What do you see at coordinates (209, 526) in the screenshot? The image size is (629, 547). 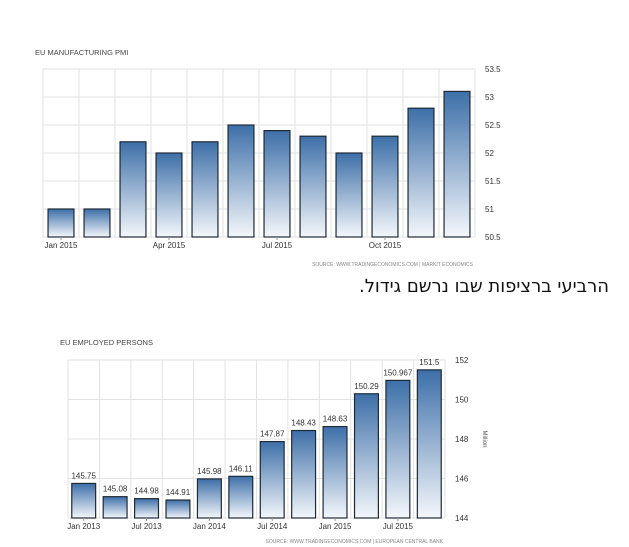 I see `x-tick-label: Jan 2014` at bounding box center [209, 526].